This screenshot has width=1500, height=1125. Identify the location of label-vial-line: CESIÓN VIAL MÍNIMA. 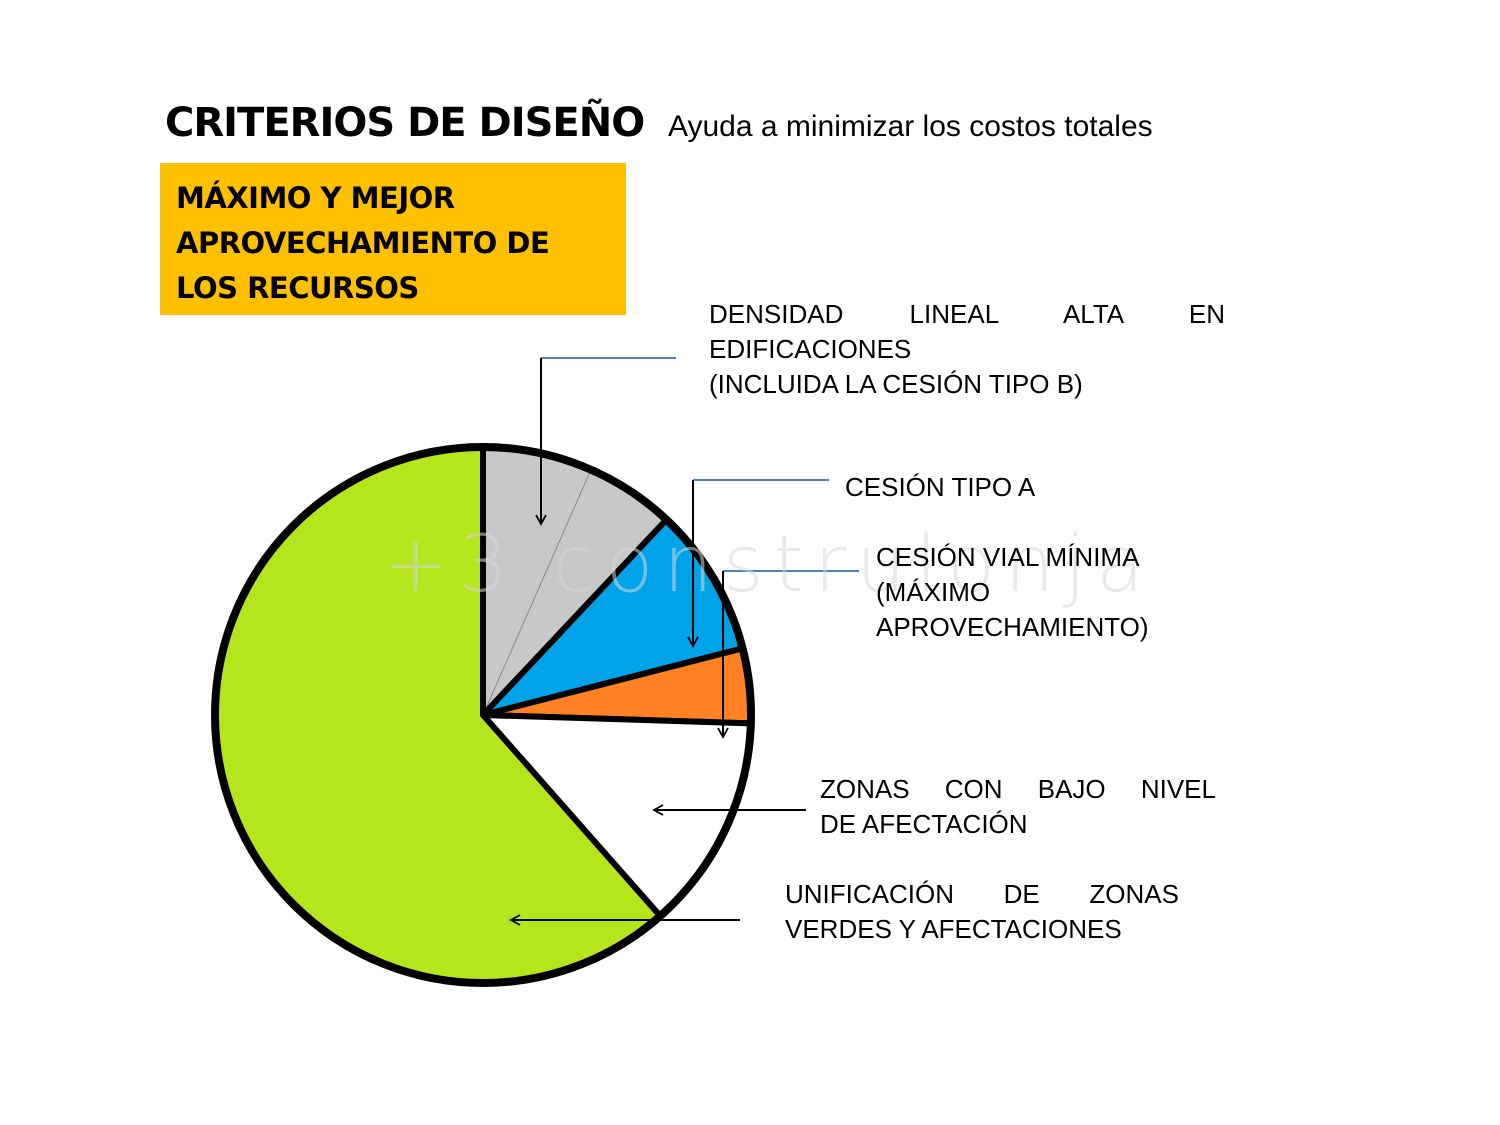
(1008, 557).